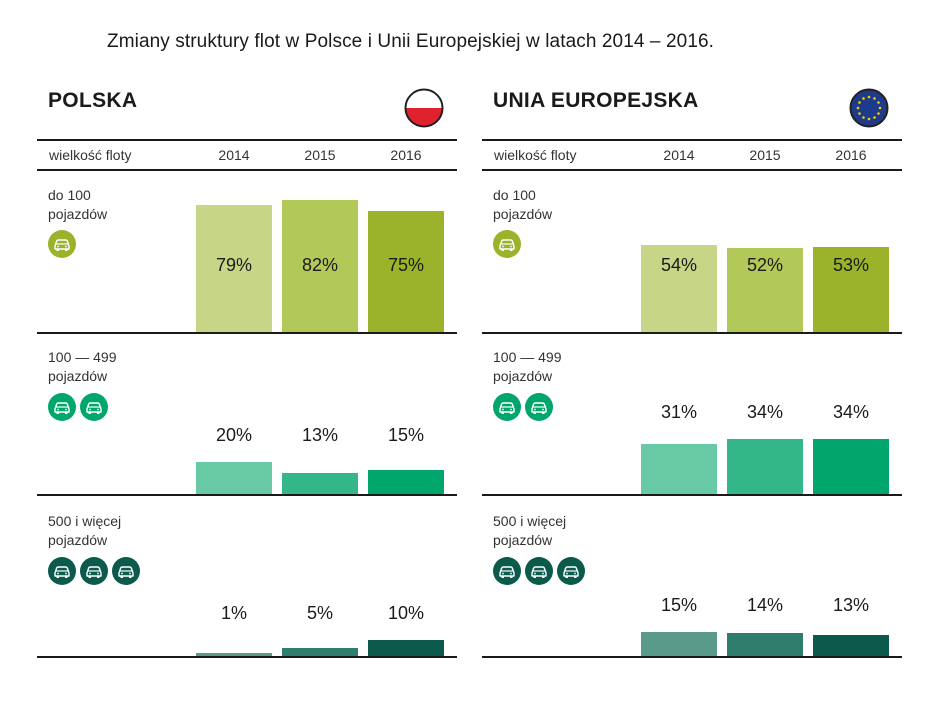 This screenshot has height=711, width=945. Describe the element at coordinates (234, 265) in the screenshot. I see `data-label: 79%` at that location.